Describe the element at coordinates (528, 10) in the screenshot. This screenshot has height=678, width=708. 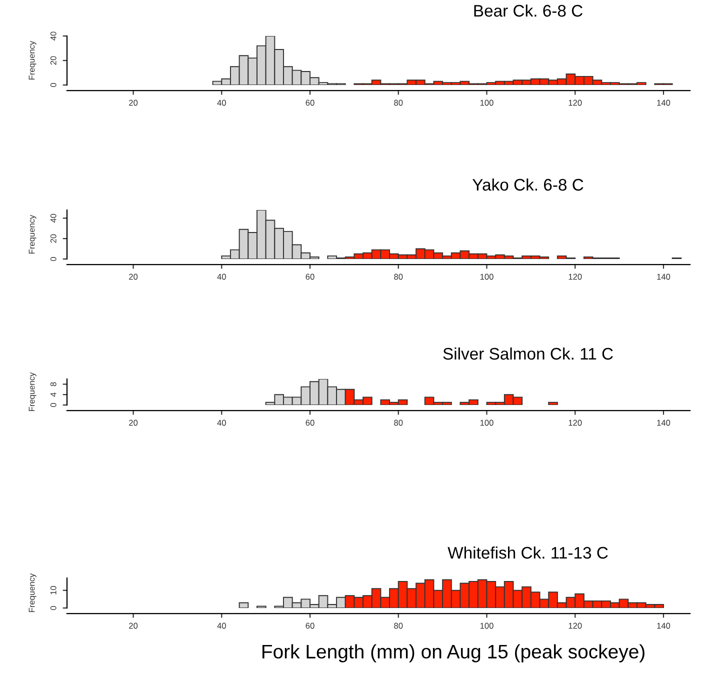
I see `chart-title: Bear Ck. 6-8 C` at that location.